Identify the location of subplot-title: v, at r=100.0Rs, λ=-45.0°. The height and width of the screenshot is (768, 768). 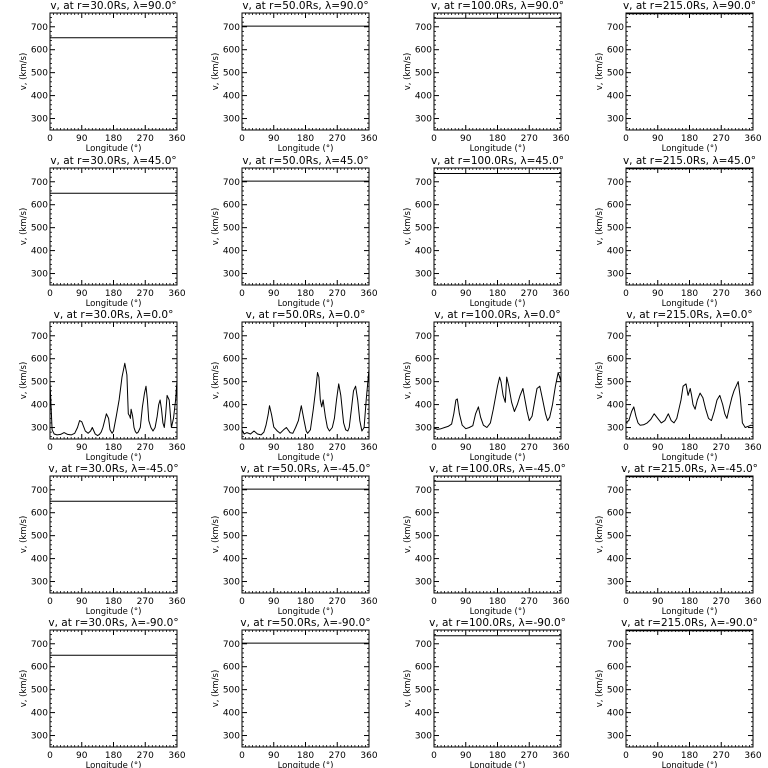
(497, 469).